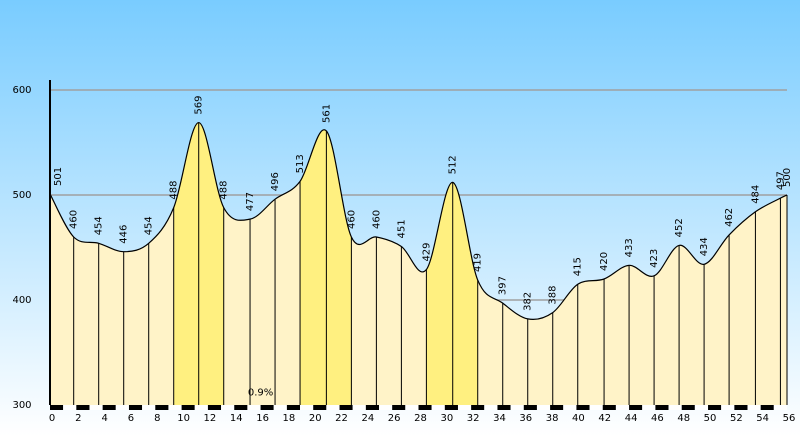 The width and height of the screenshot is (800, 436). What do you see at coordinates (260, 392) in the screenshot?
I see `annotation: 0.9%` at bounding box center [260, 392].